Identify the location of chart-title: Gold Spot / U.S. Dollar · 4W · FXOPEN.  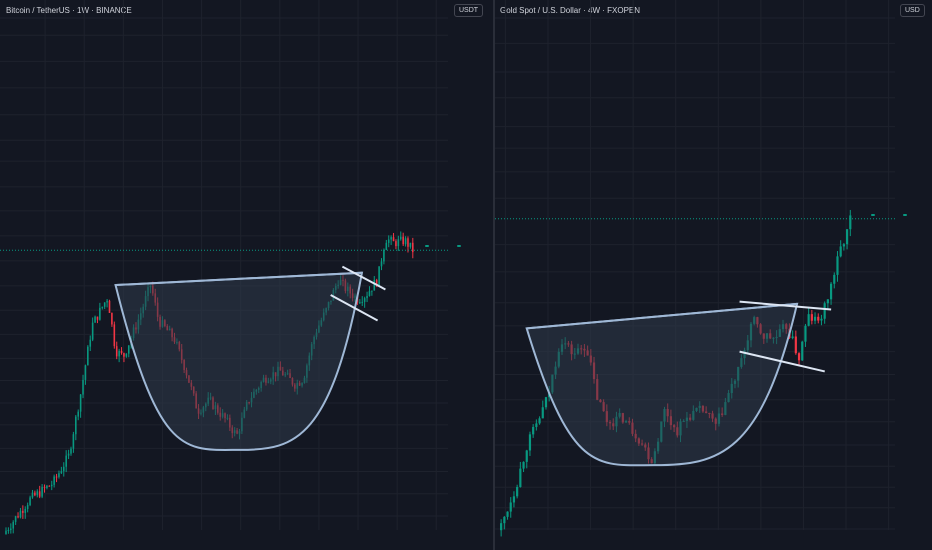
(570, 10).